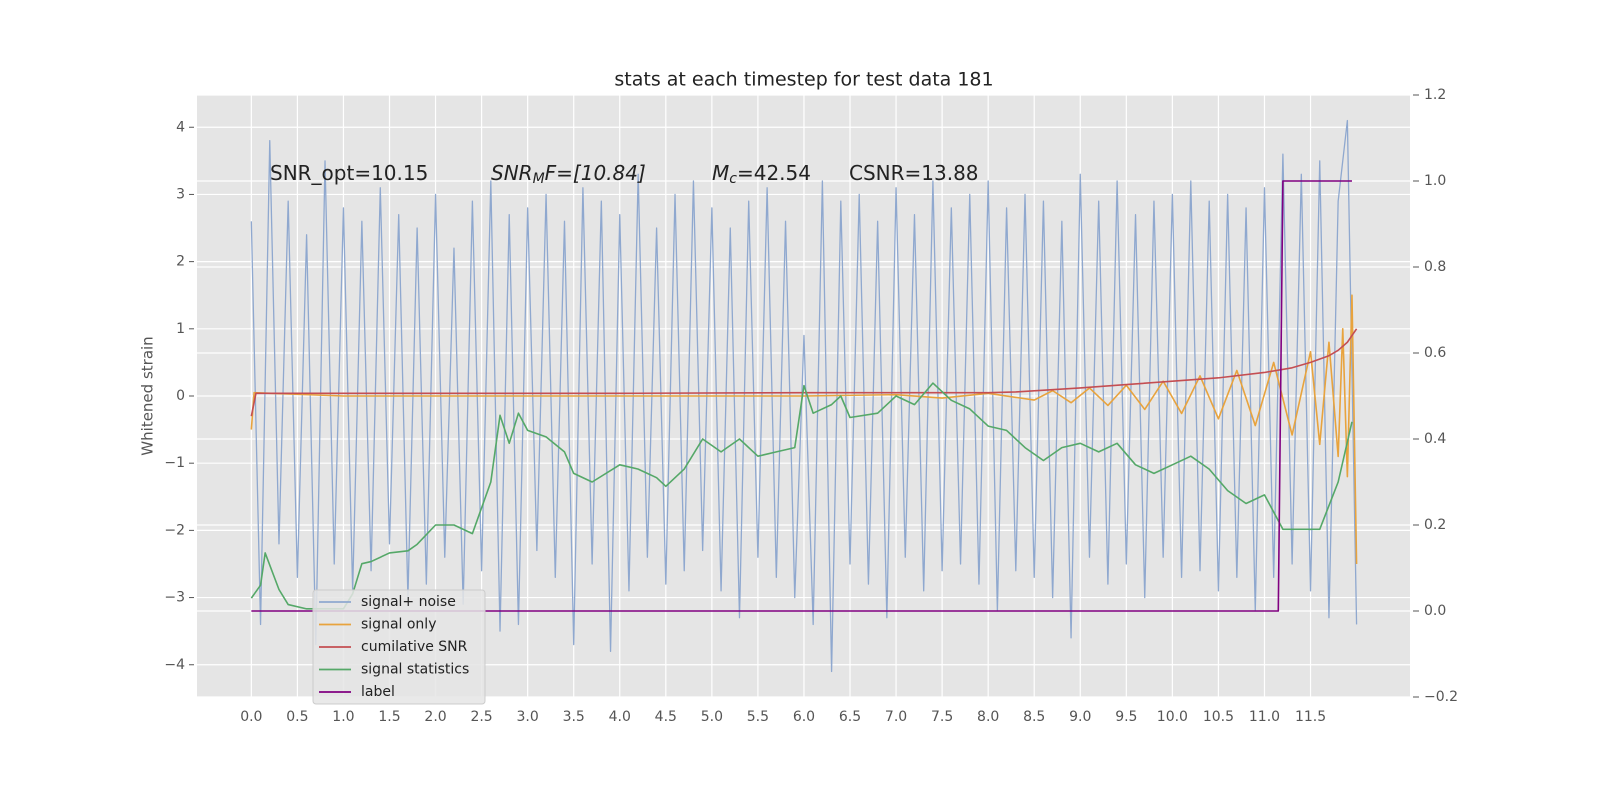 The height and width of the screenshot is (804, 1600). What do you see at coordinates (1264, 717) in the screenshot?
I see `x-tick-label: 11.0` at bounding box center [1264, 717].